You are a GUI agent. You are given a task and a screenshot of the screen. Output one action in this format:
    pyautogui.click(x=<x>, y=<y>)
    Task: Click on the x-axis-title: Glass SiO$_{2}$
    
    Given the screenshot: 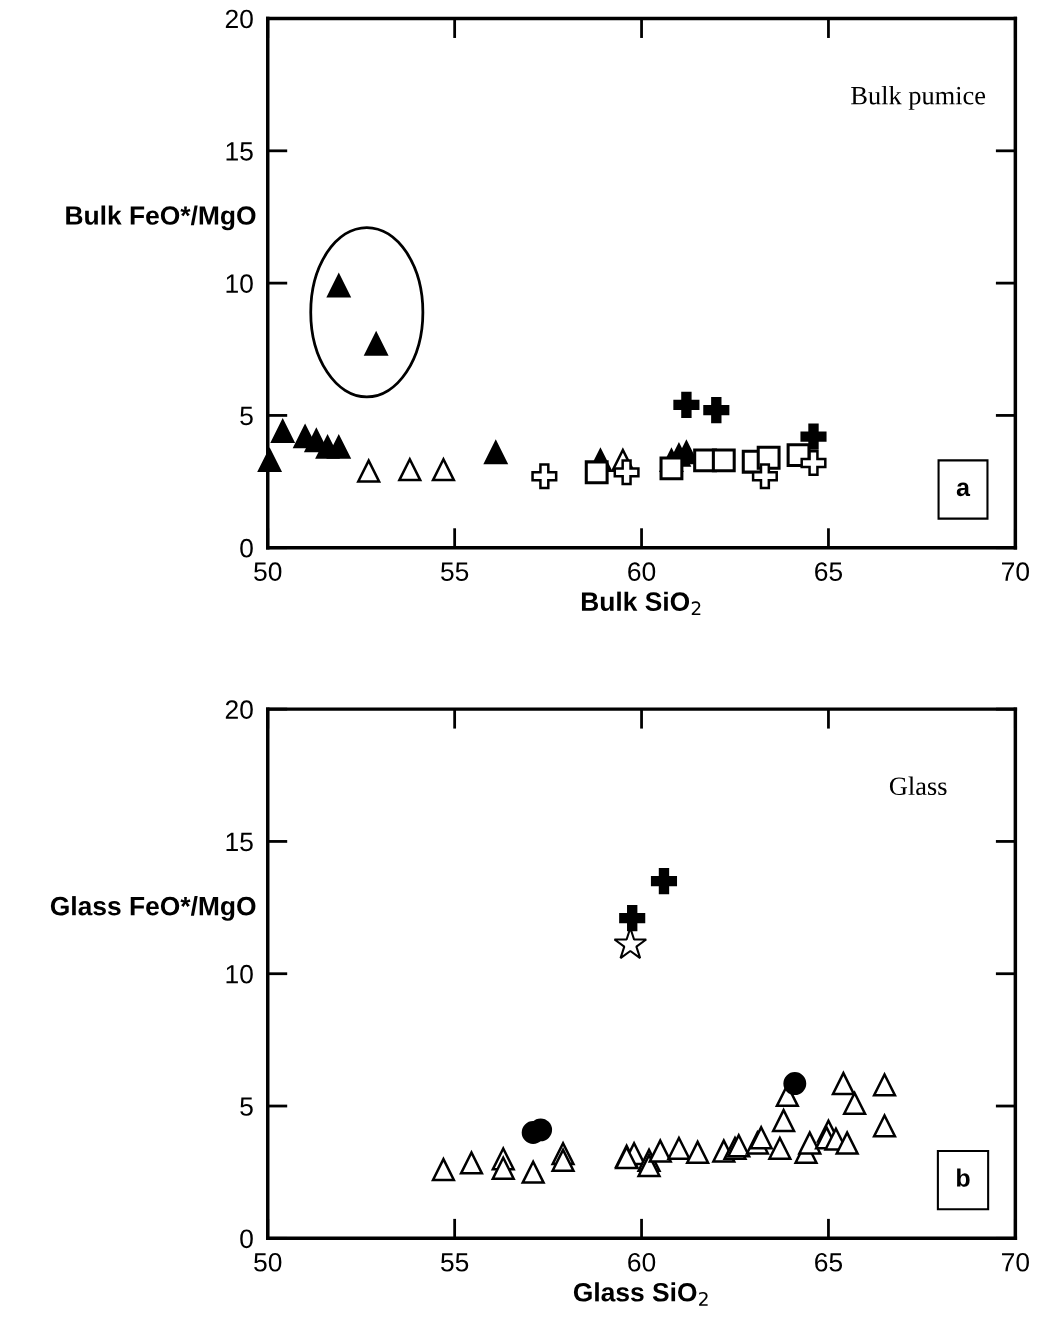 What is the action you would take?
    pyautogui.click(x=640, y=1294)
    